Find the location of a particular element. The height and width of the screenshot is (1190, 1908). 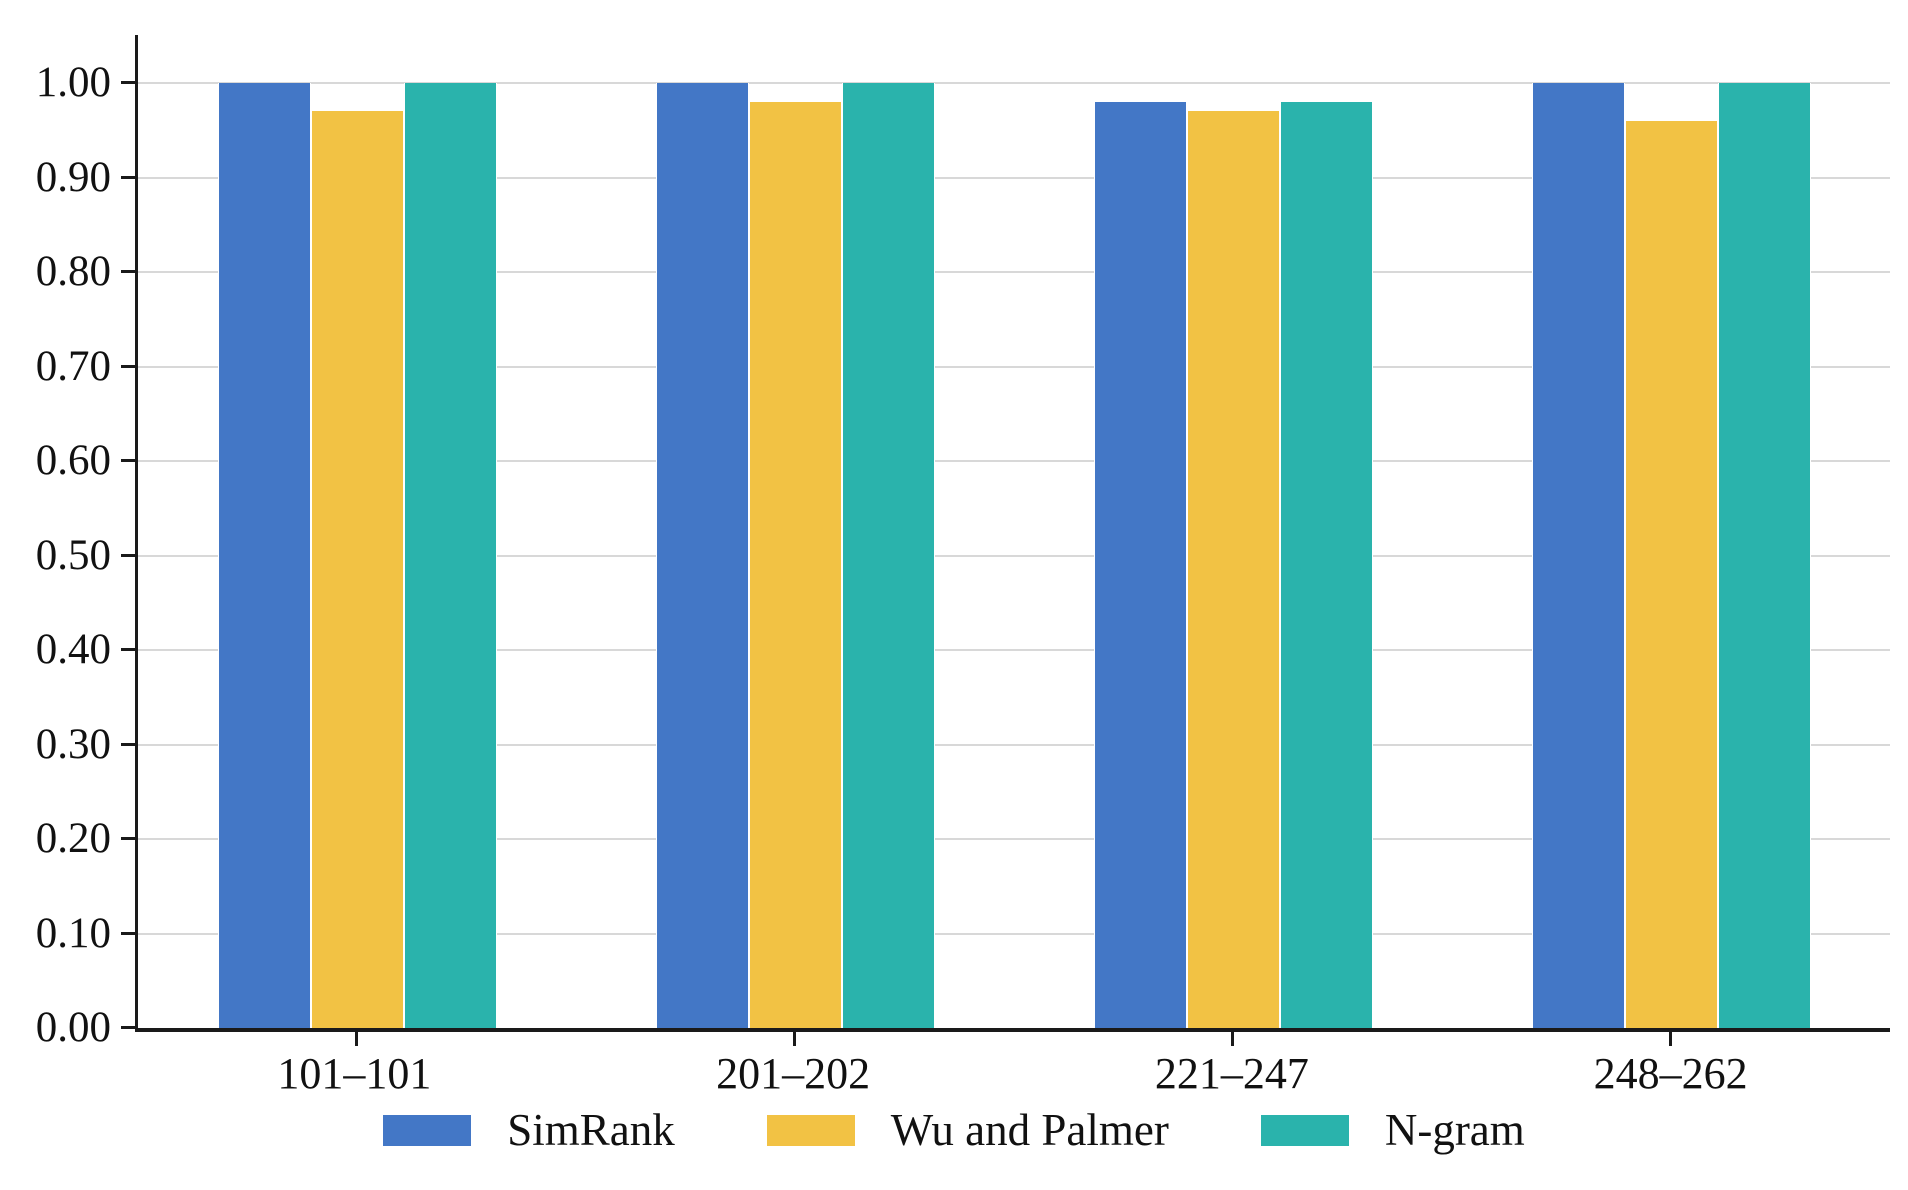

legend-label: N-gram is located at coordinates (1454, 1130).